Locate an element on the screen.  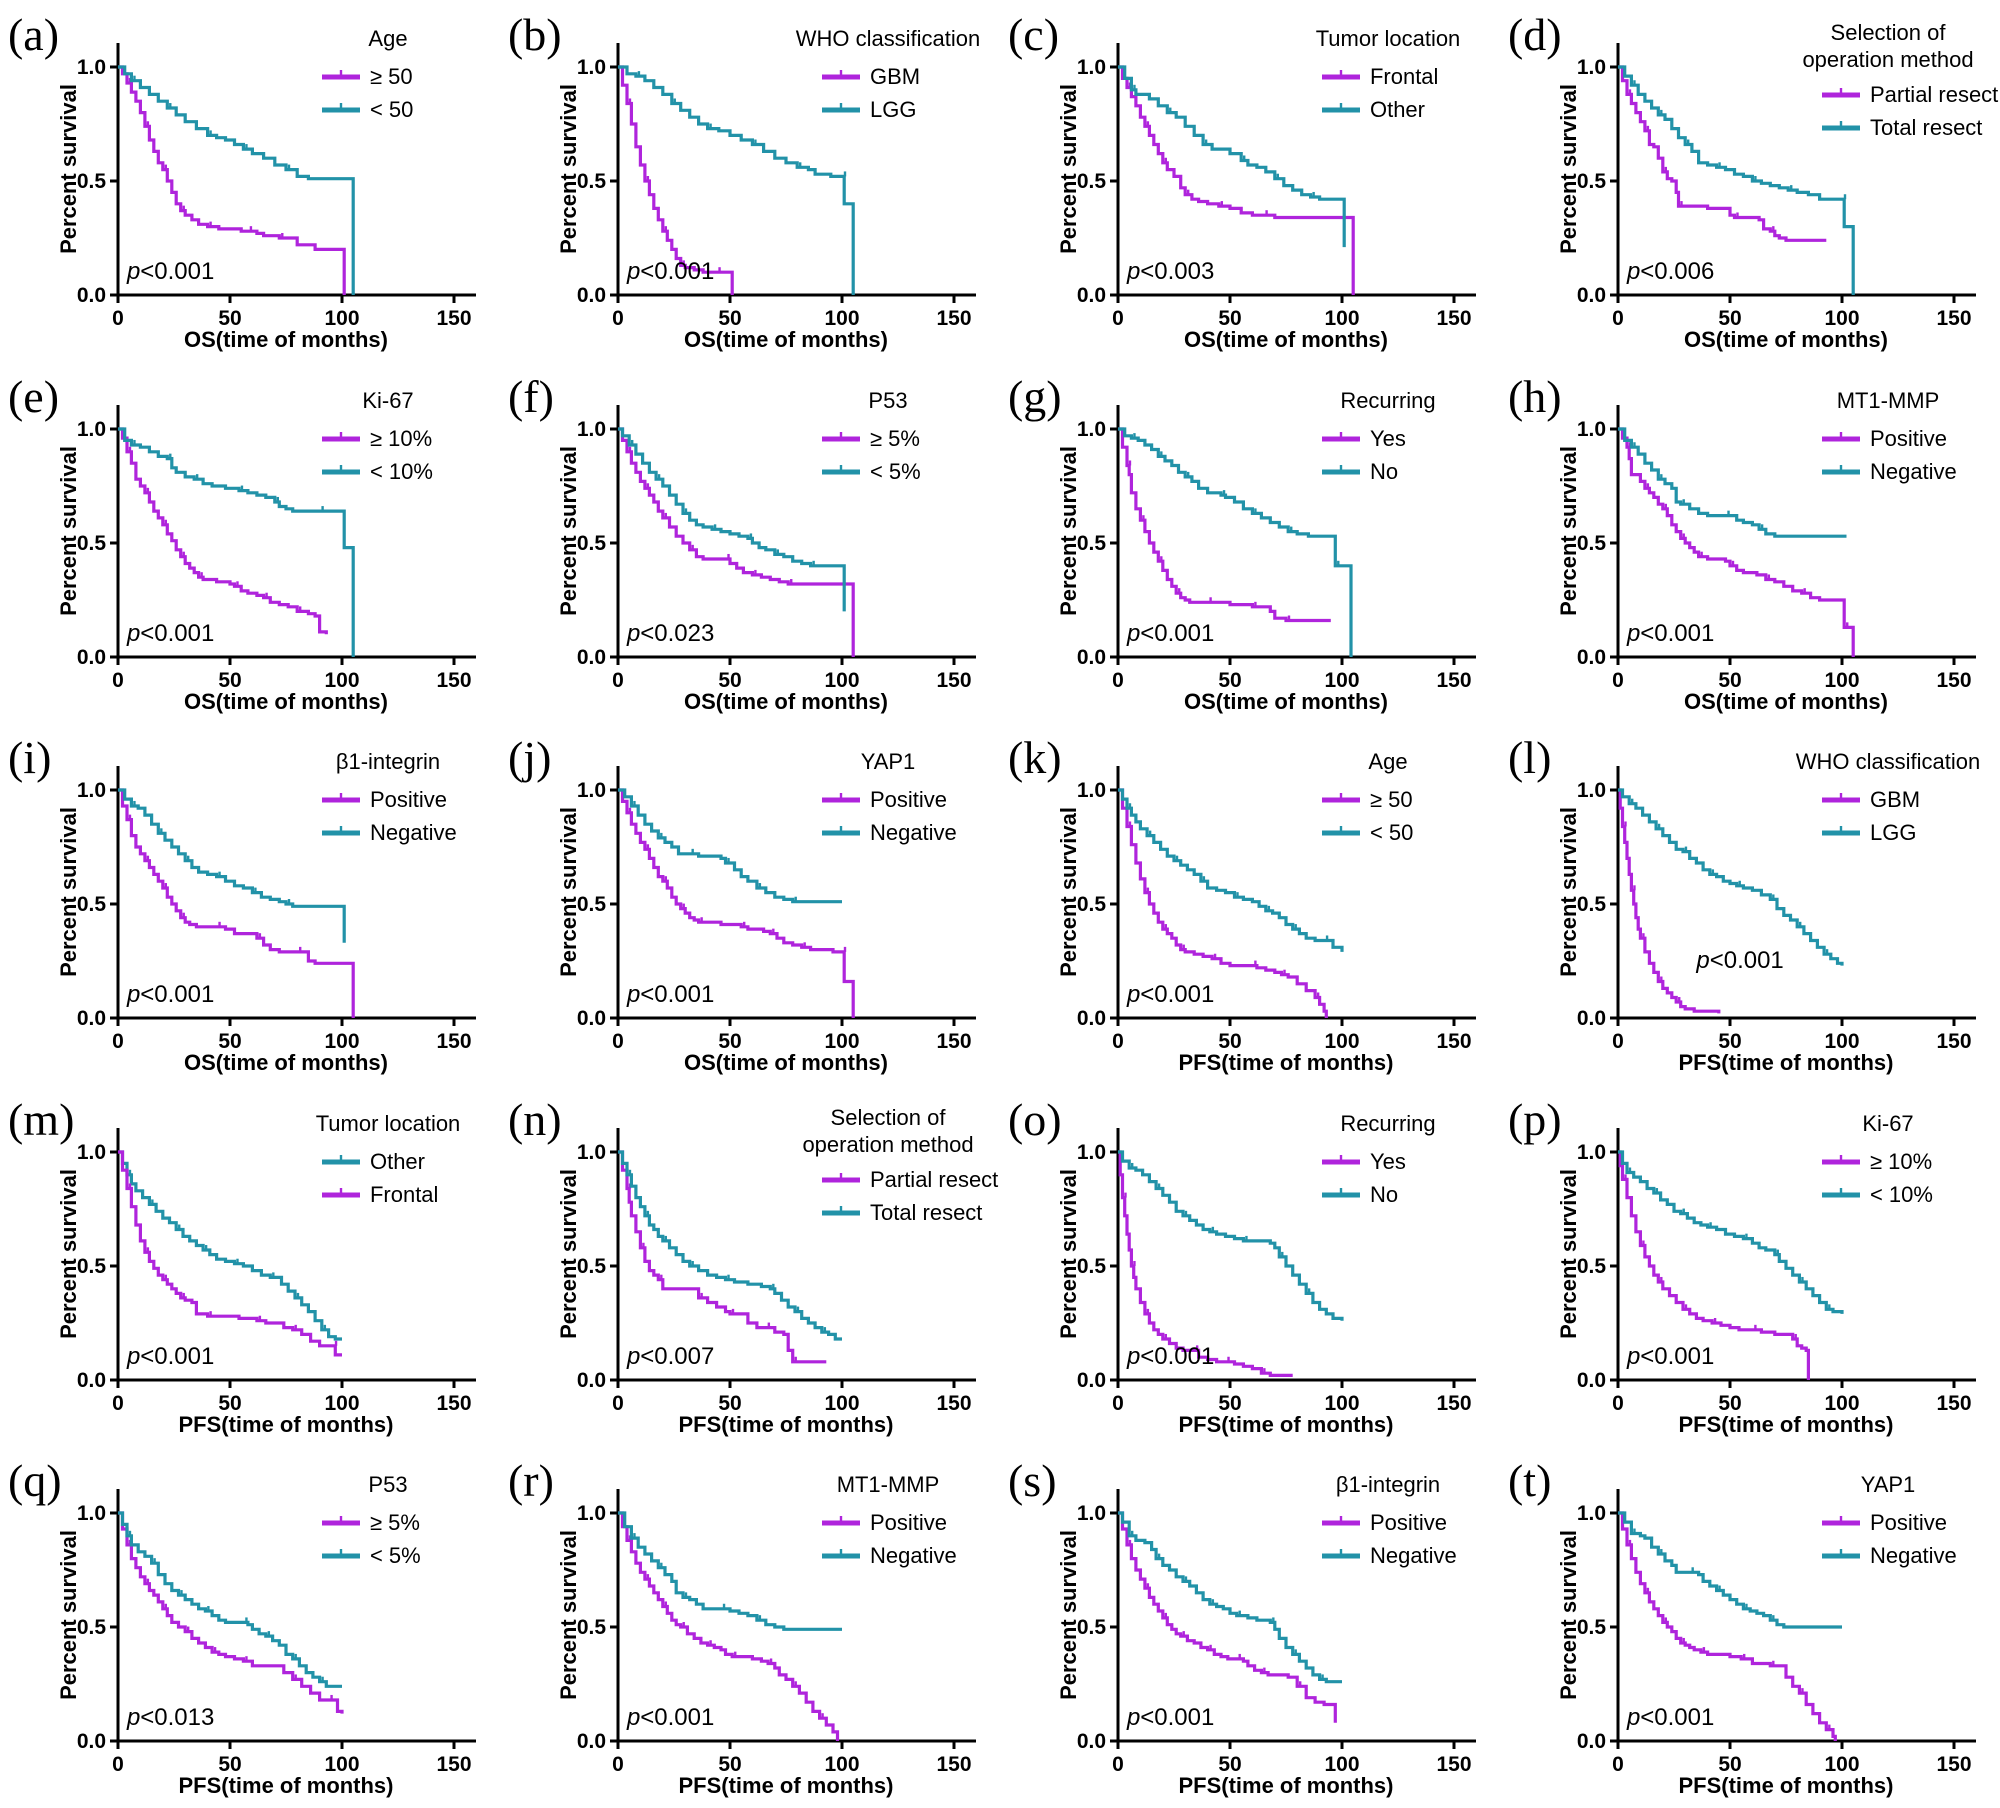
legend: Age ≥ 50 < 50 is located at coordinates (1367, 797).